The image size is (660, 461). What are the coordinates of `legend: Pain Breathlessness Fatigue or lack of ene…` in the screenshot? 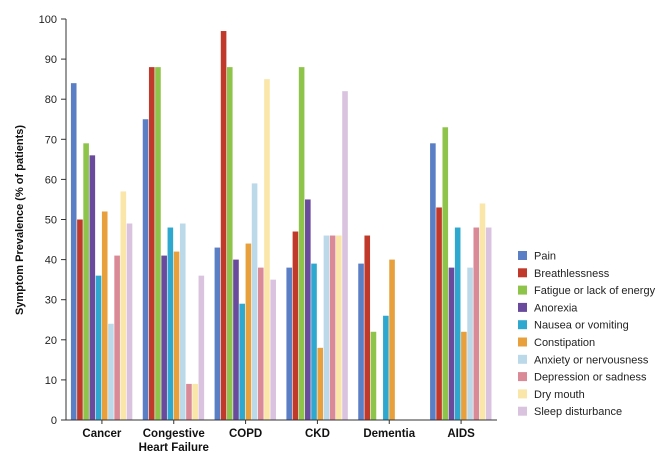 It's located at (587, 334).